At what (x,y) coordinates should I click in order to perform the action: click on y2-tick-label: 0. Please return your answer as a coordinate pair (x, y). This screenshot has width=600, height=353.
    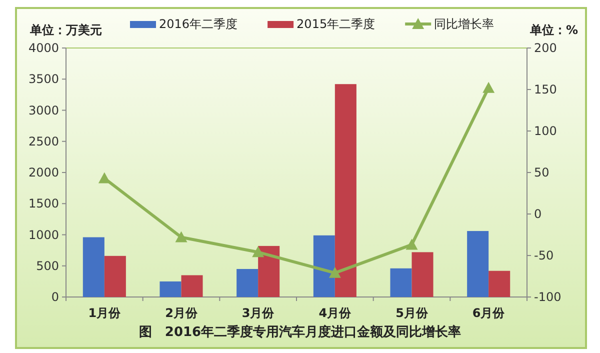
    Looking at the image, I should click on (538, 214).